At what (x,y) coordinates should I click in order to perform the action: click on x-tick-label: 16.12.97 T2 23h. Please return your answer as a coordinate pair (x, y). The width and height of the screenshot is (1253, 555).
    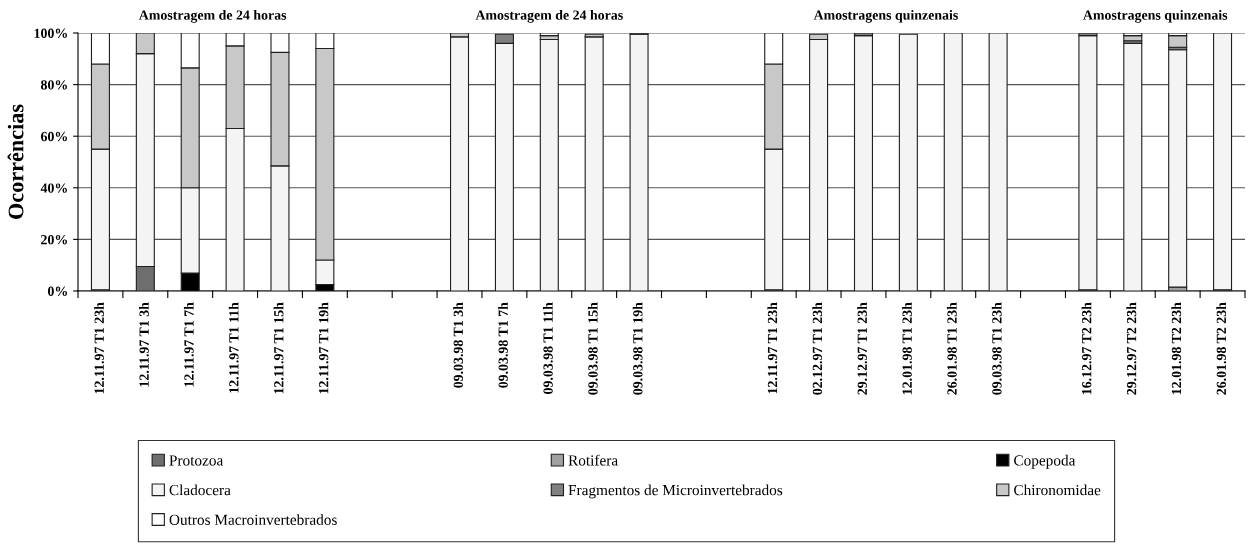
    Looking at the image, I should click on (1086, 348).